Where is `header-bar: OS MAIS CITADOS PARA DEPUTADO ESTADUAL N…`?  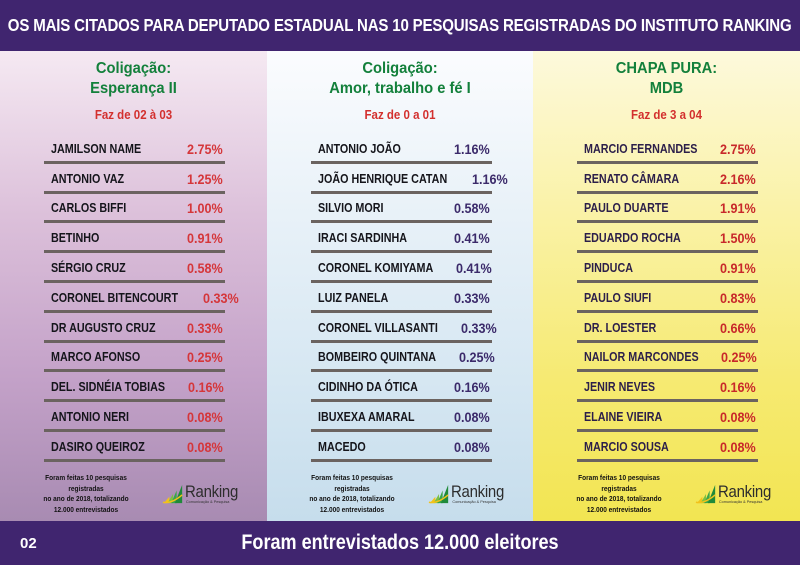 header-bar: OS MAIS CITADOS PARA DEPUTADO ESTADUAL N… is located at coordinates (400, 25).